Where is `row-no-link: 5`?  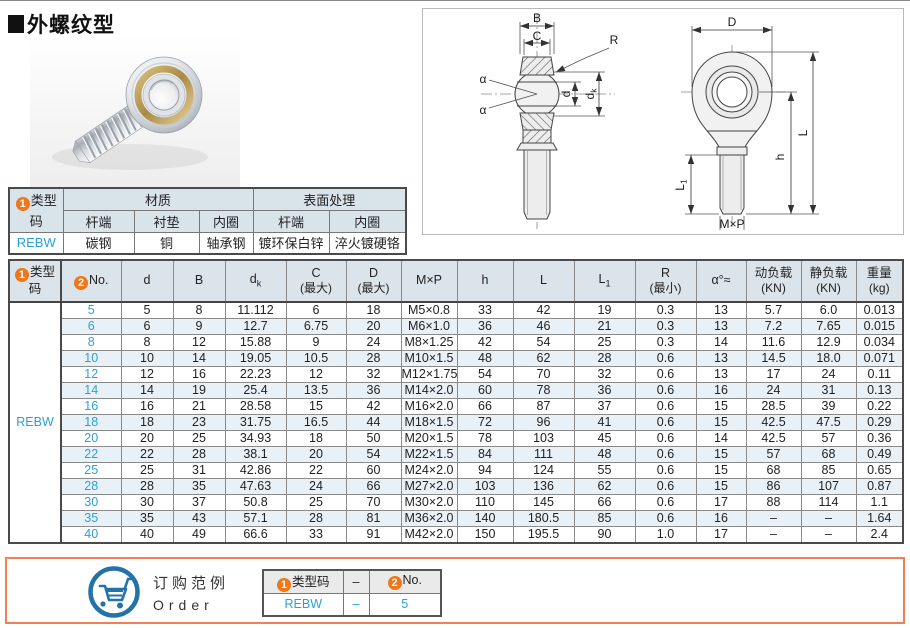 row-no-link: 5 is located at coordinates (91, 310).